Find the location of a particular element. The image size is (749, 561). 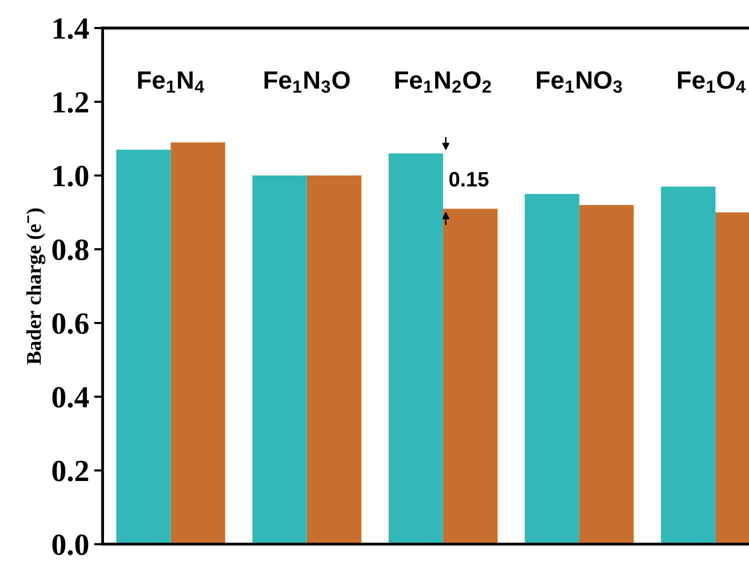

x-tick-label: Fe$_{1}$O$_{4}$ is located at coordinates (712, 82).